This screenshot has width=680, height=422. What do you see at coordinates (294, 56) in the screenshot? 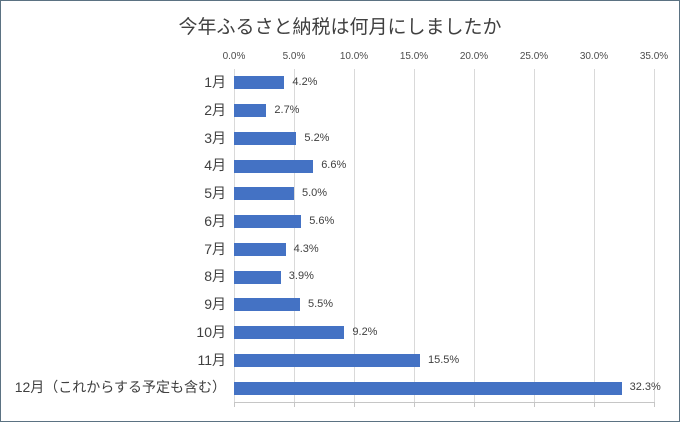
I see `x-axis-tick-label: 5.0%` at bounding box center [294, 56].